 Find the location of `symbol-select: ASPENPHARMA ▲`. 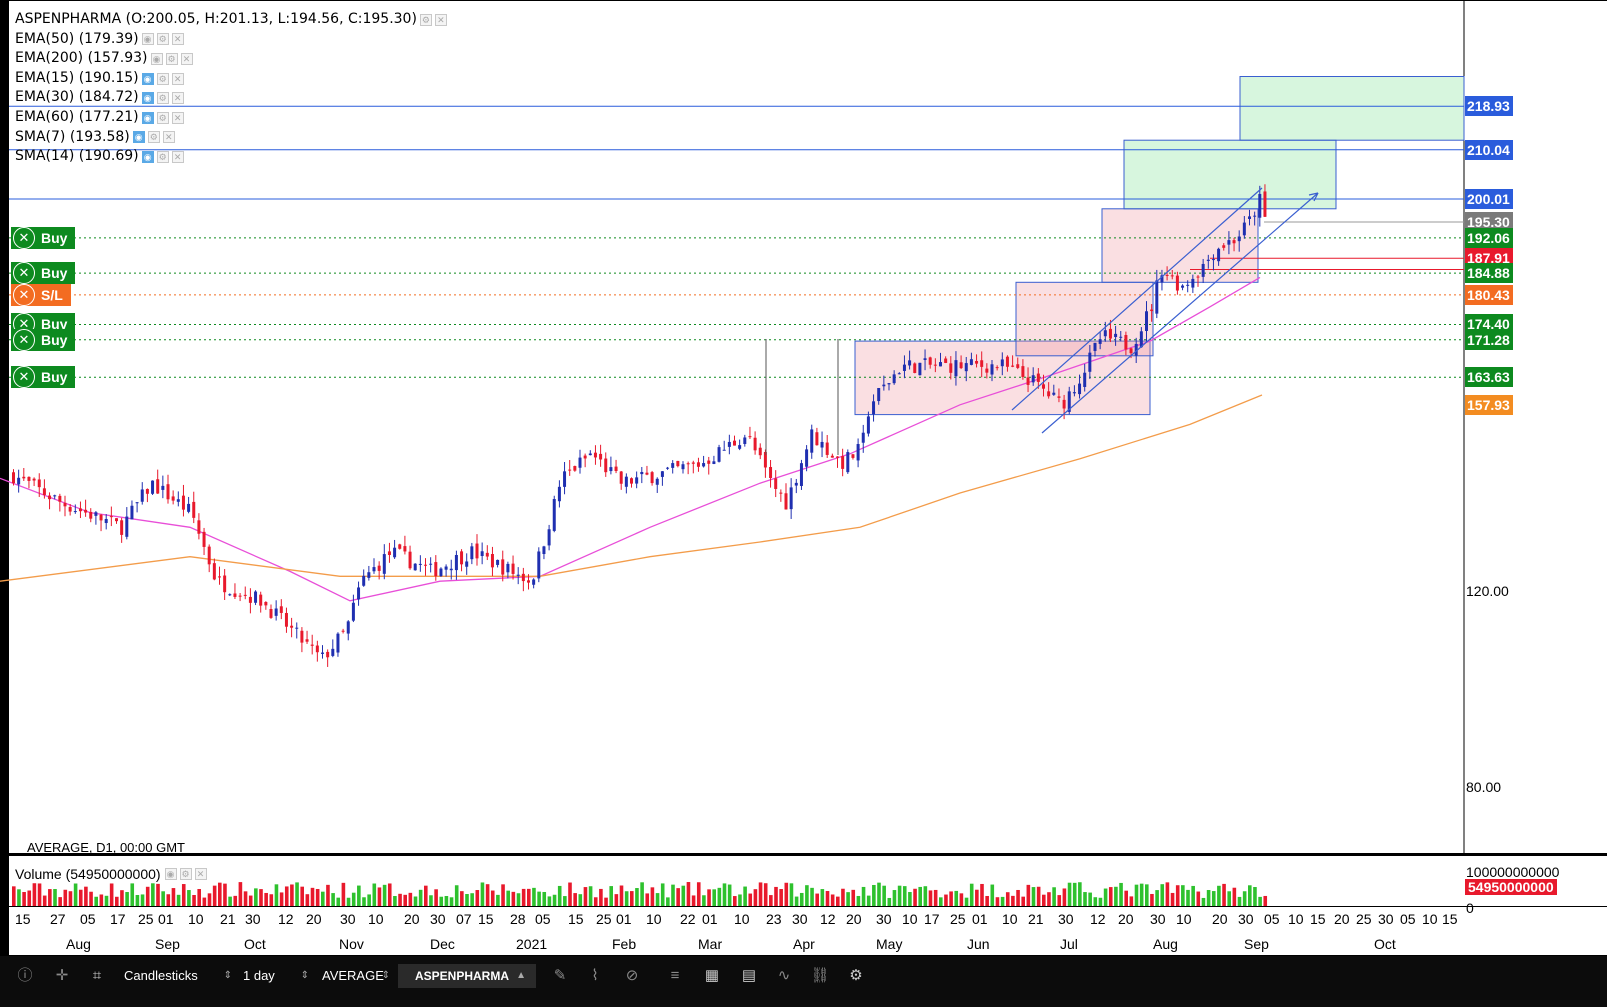

symbol-select: ASPENPHARMA ▲ is located at coordinates (467, 976).